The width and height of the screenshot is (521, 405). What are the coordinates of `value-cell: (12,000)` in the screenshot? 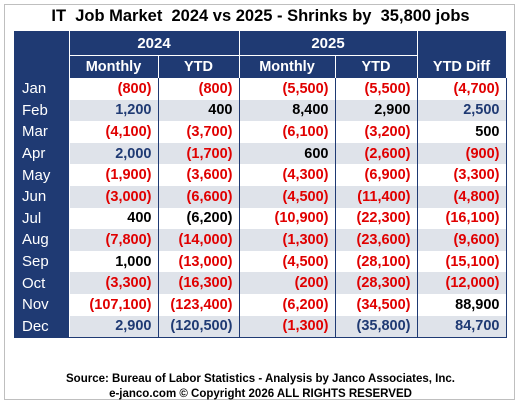 It's located at (462, 283).